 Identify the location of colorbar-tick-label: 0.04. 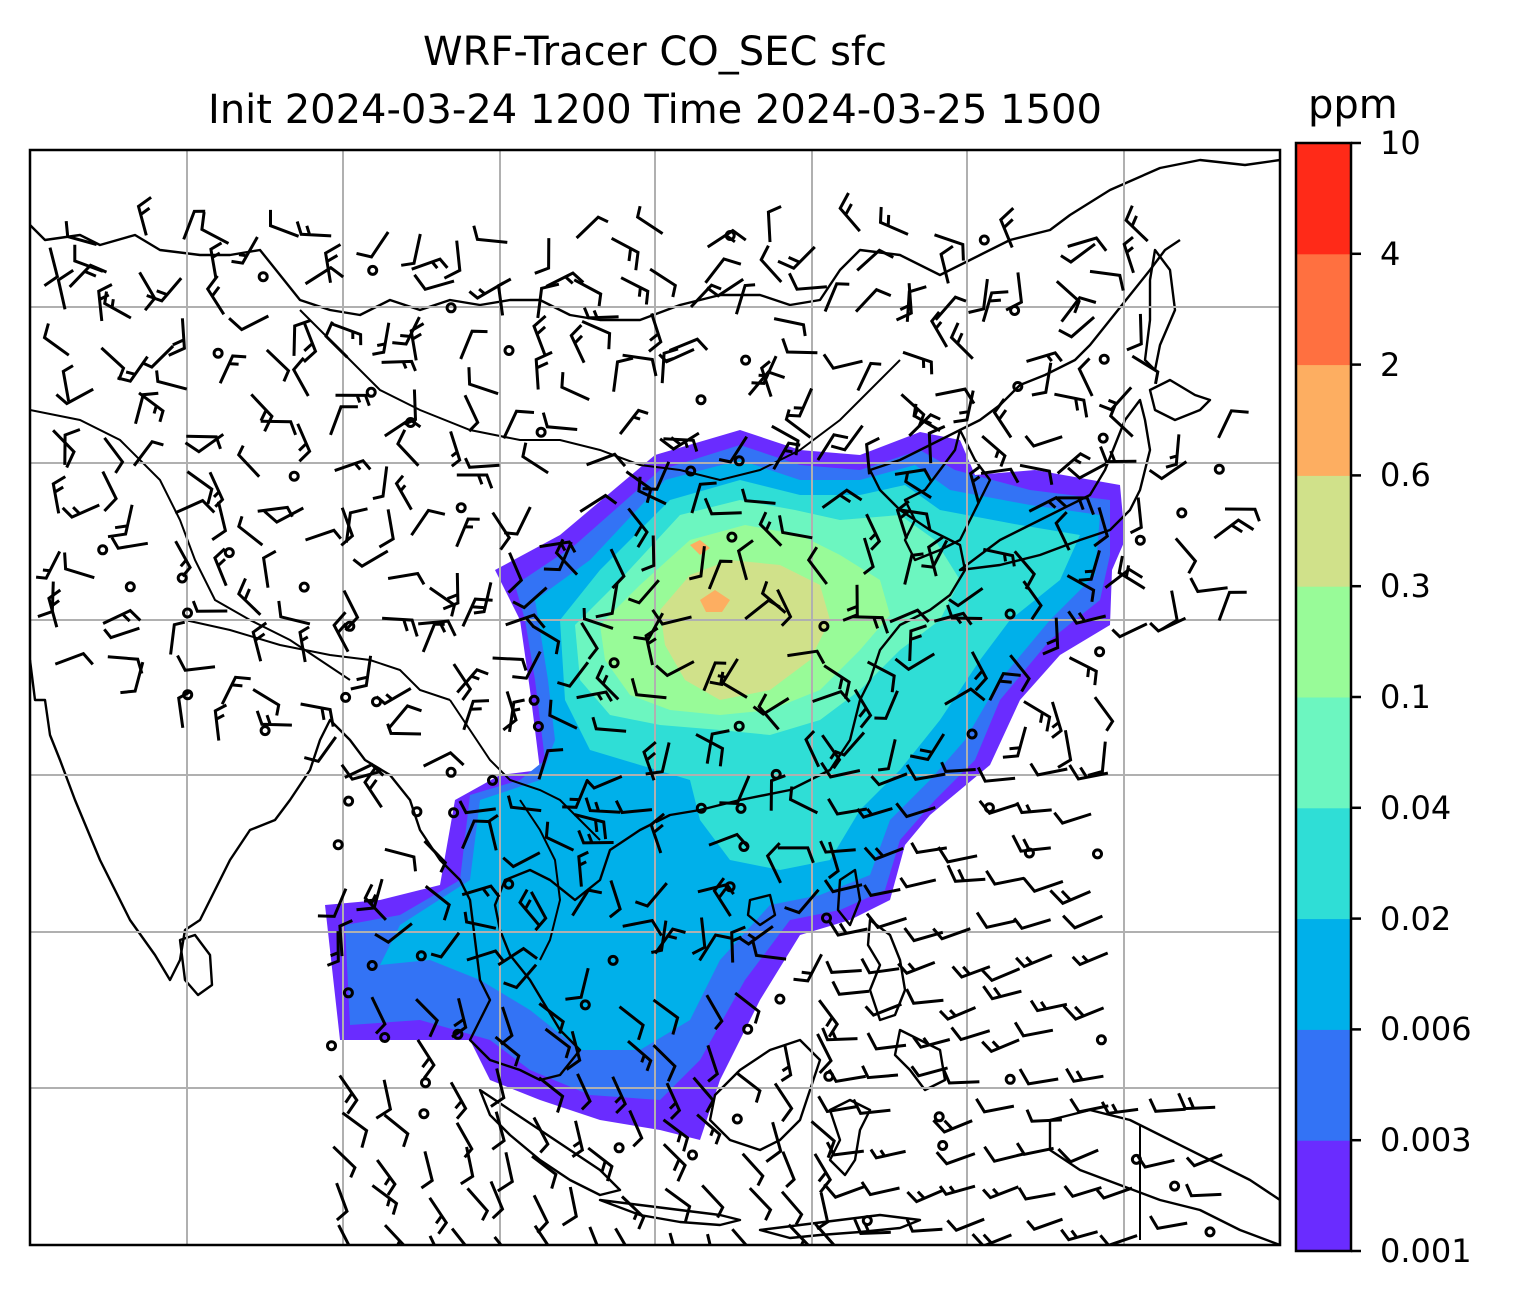
(1416, 807).